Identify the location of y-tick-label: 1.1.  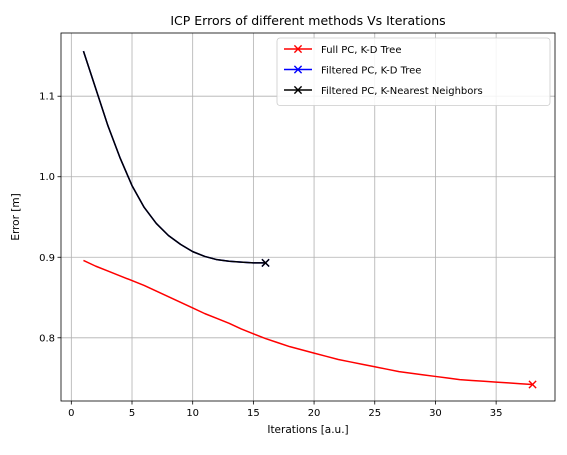
(47, 97).